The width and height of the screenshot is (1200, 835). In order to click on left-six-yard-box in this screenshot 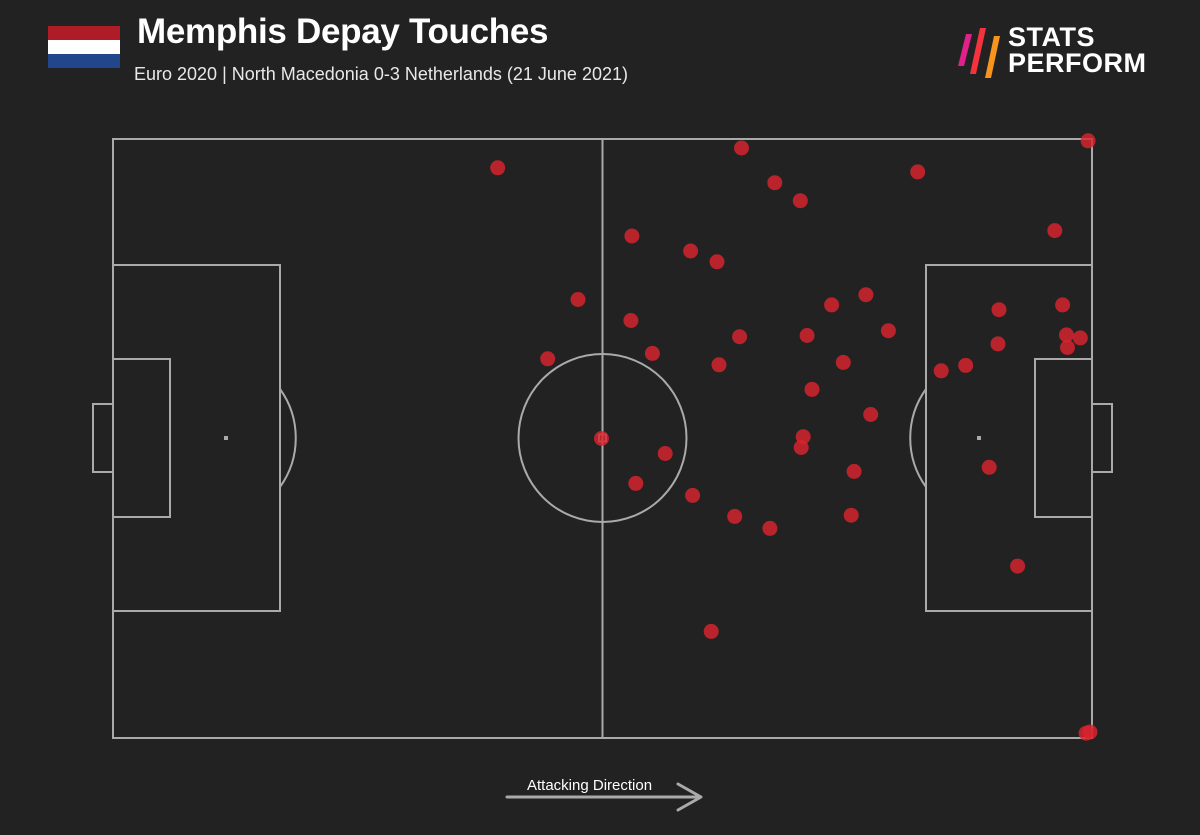, I will do `click(141, 438)`.